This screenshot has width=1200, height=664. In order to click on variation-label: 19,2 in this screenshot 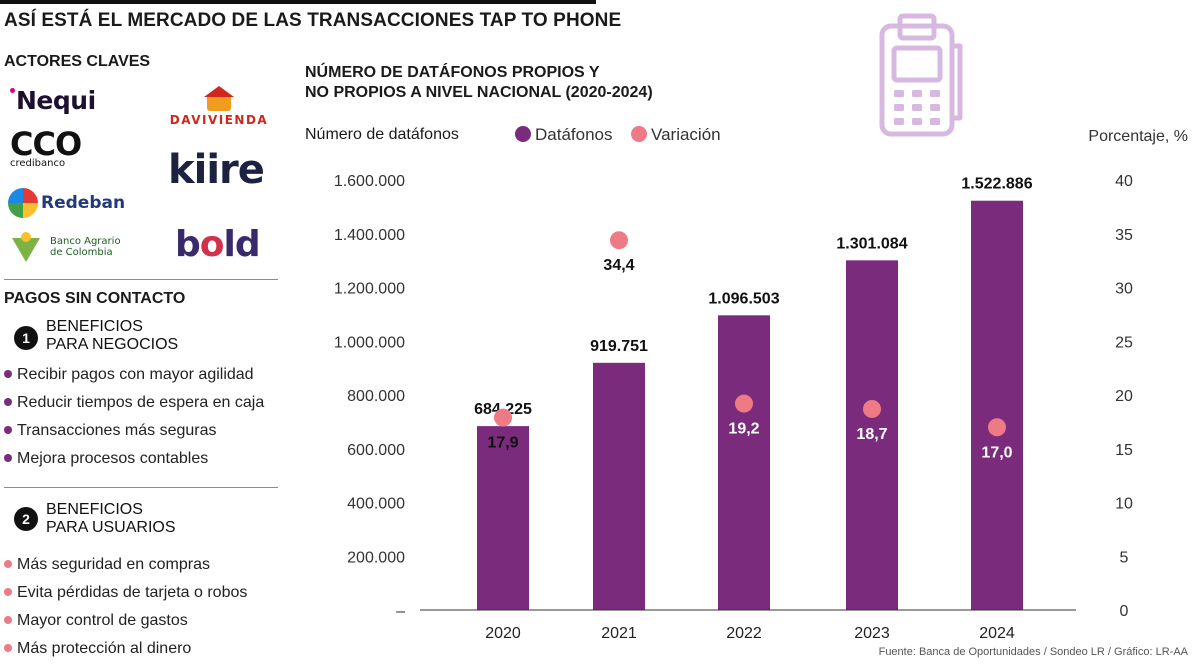, I will do `click(743, 429)`.